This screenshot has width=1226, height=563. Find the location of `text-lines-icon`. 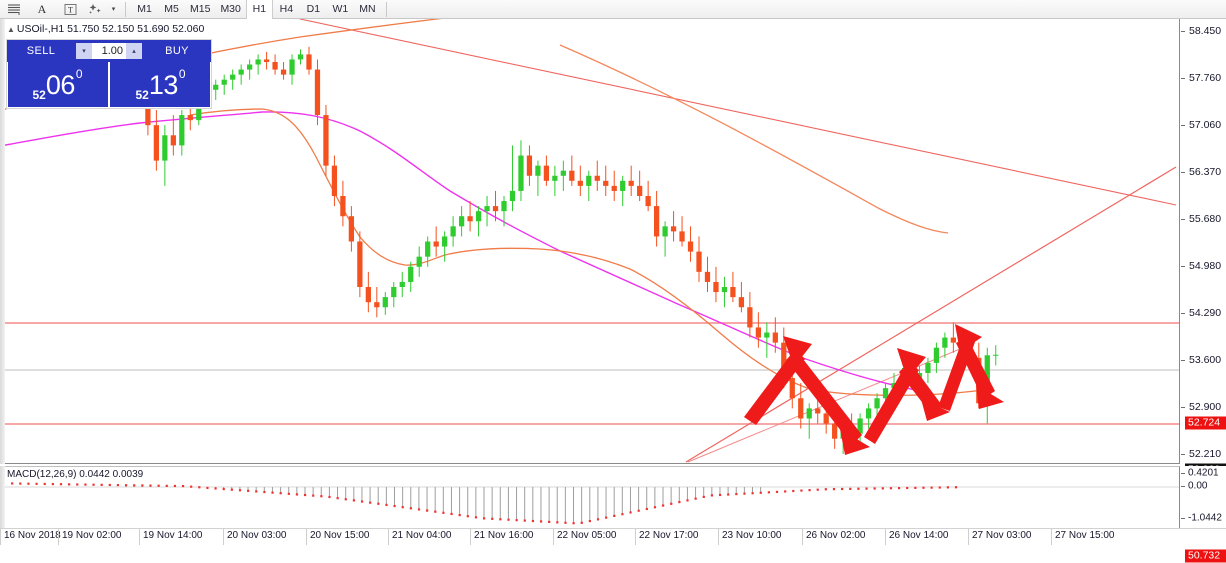

text-lines-icon is located at coordinates (14, 9).